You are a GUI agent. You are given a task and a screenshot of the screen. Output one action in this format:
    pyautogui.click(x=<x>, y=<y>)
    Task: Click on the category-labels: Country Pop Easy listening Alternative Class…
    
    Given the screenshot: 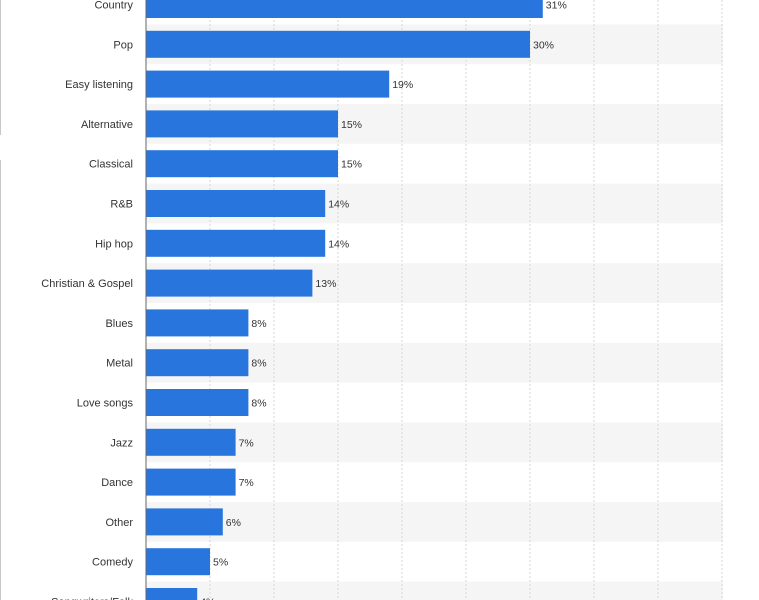 What is the action you would take?
    pyautogui.click(x=87, y=300)
    